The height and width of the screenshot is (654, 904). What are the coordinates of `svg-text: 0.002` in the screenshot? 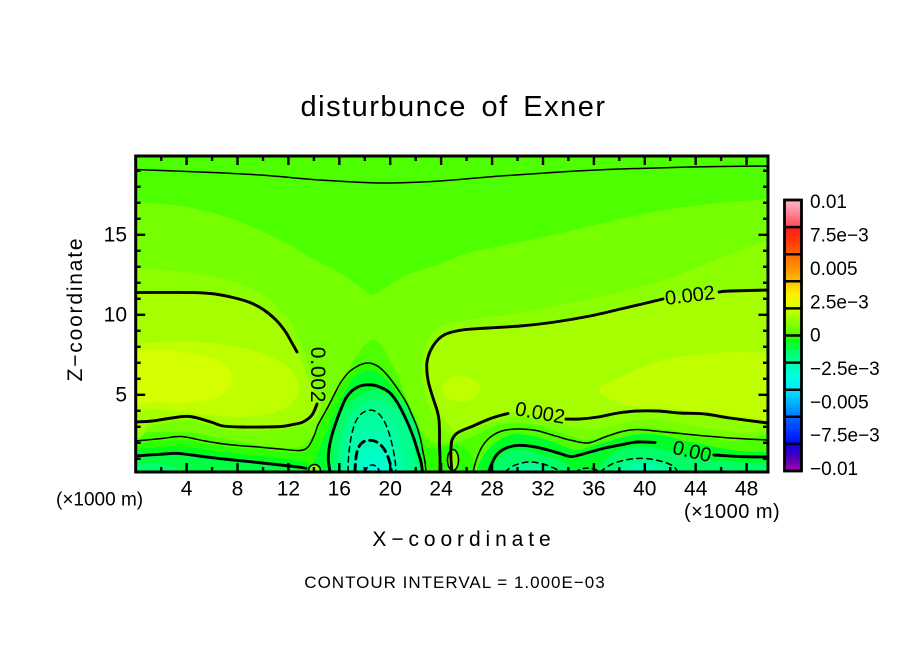 It's located at (317, 375).